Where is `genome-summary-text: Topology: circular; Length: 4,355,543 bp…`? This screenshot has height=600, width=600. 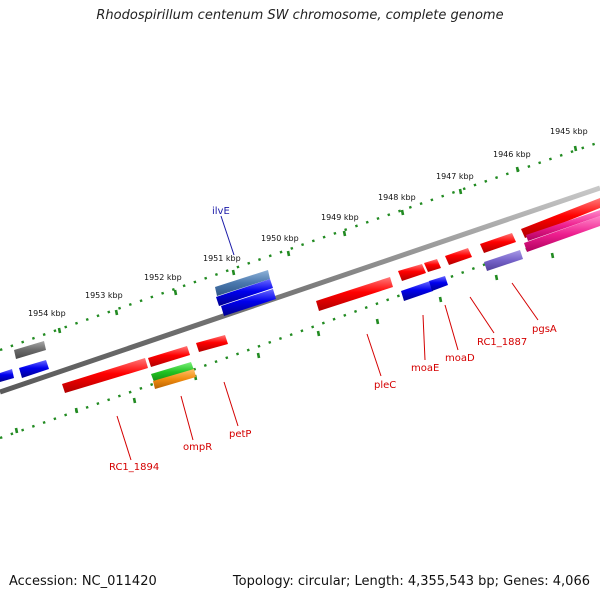 genome-summary-text: Topology: circular; Length: 4,355,543 bp… is located at coordinates (411, 581).